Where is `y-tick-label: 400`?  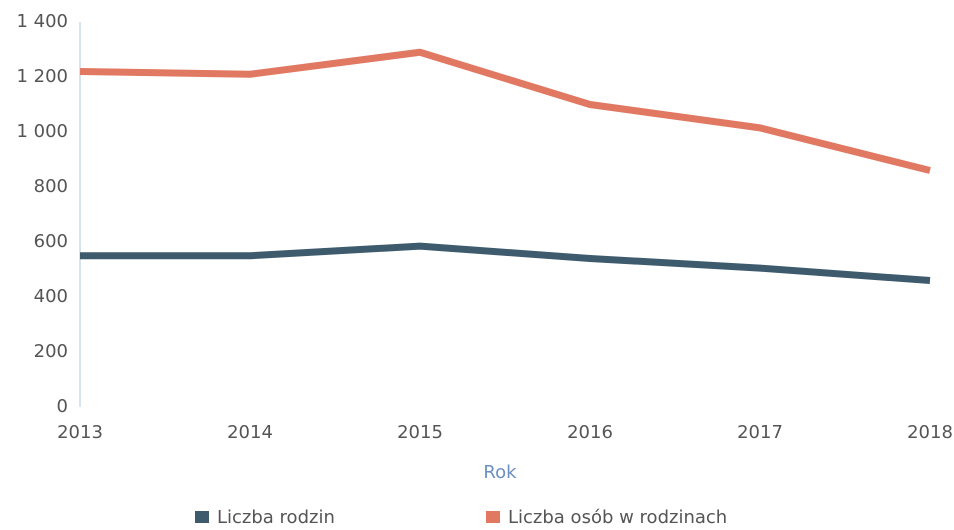 y-tick-label: 400 is located at coordinates (51, 296).